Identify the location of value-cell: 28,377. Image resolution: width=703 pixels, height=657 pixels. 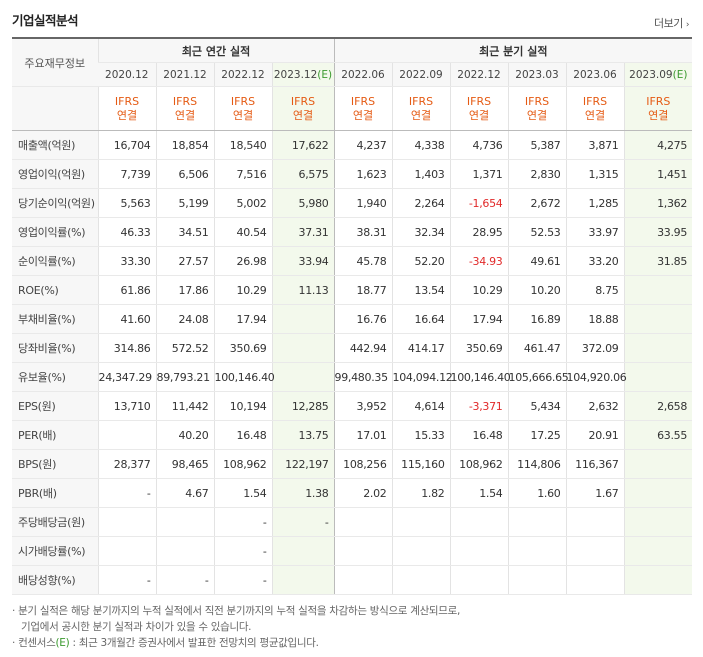
(126, 464).